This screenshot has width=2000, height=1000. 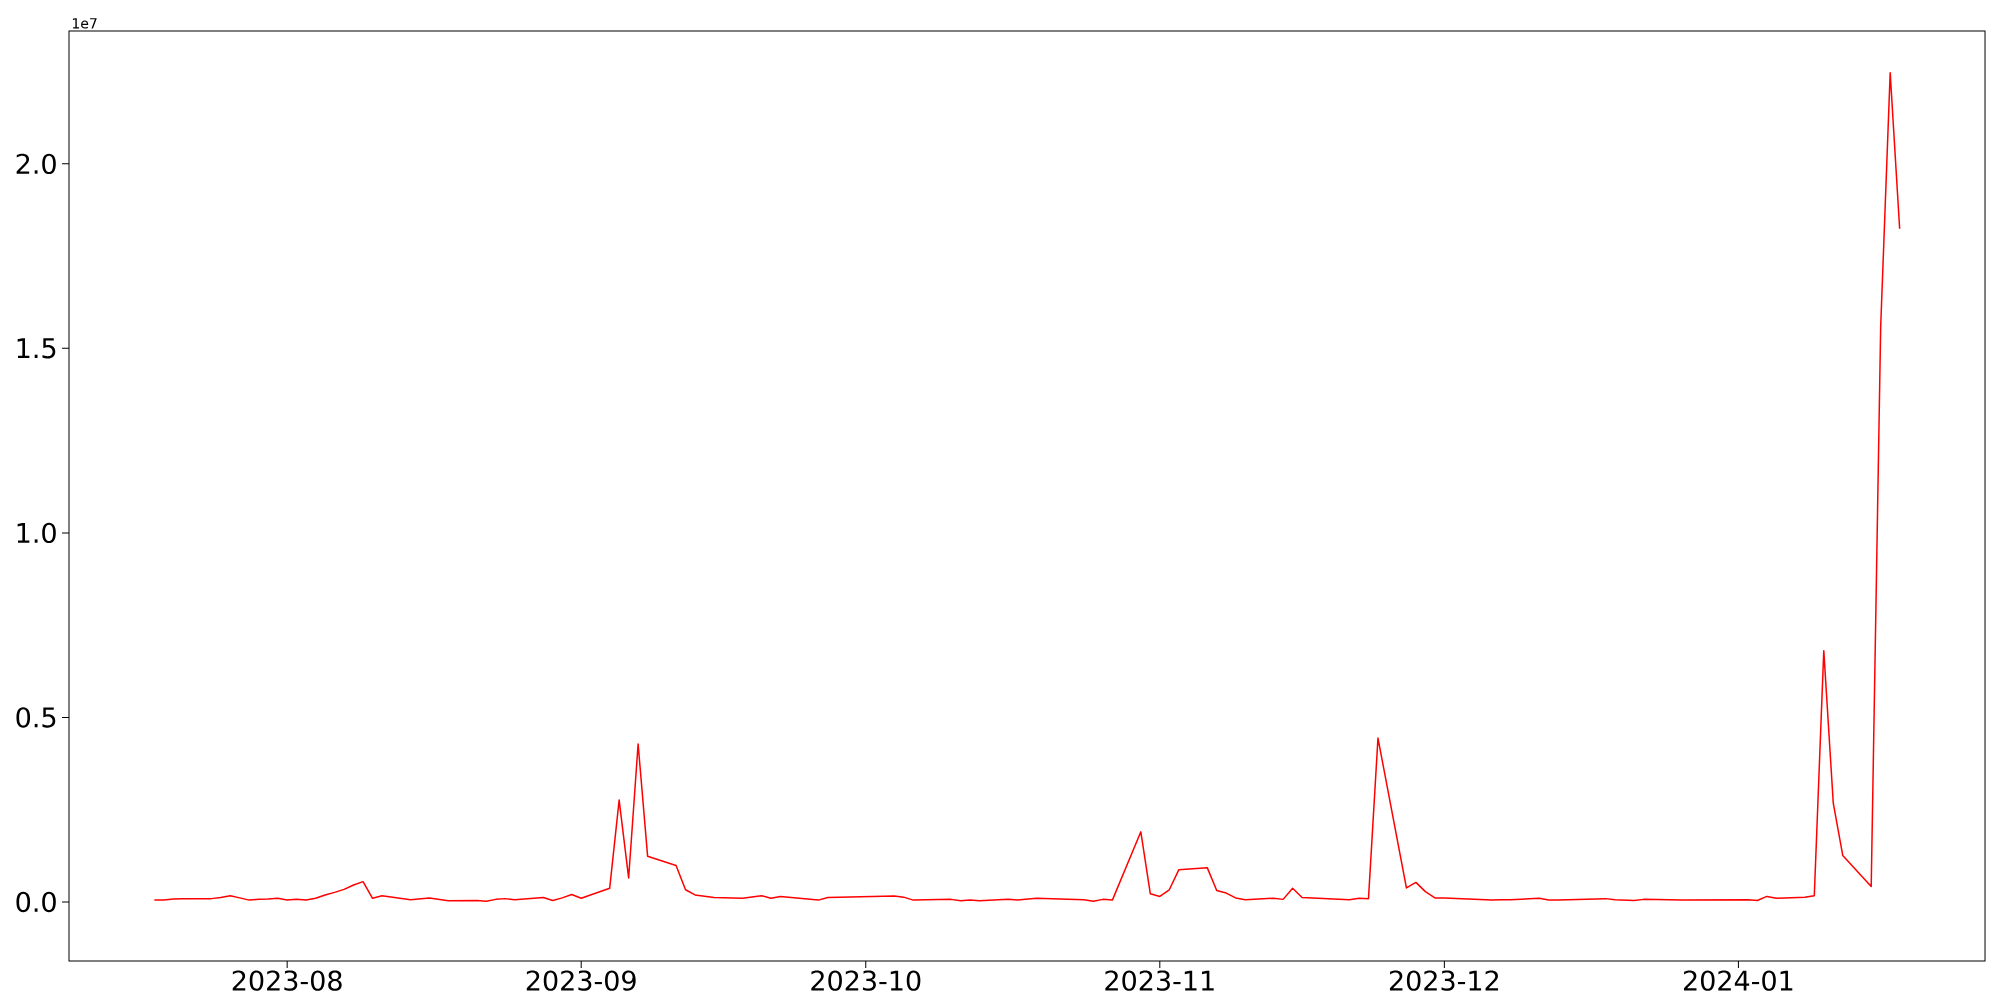 What do you see at coordinates (36, 717) in the screenshot?
I see `y-tick-label: 0.5` at bounding box center [36, 717].